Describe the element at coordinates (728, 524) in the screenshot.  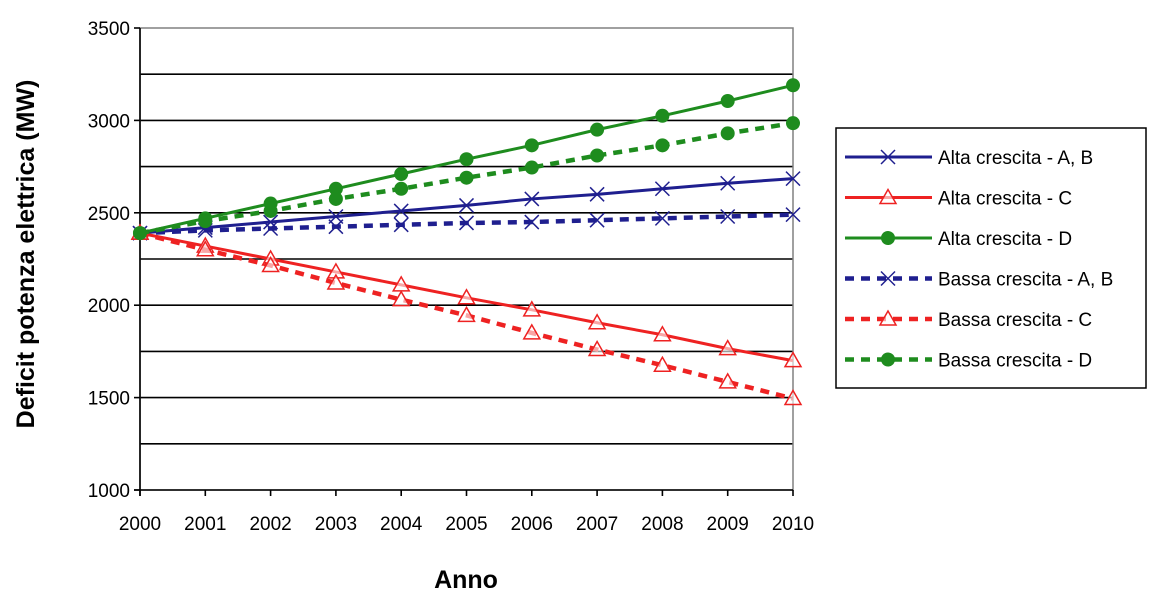
I see `x-tick-label: 2009` at that location.